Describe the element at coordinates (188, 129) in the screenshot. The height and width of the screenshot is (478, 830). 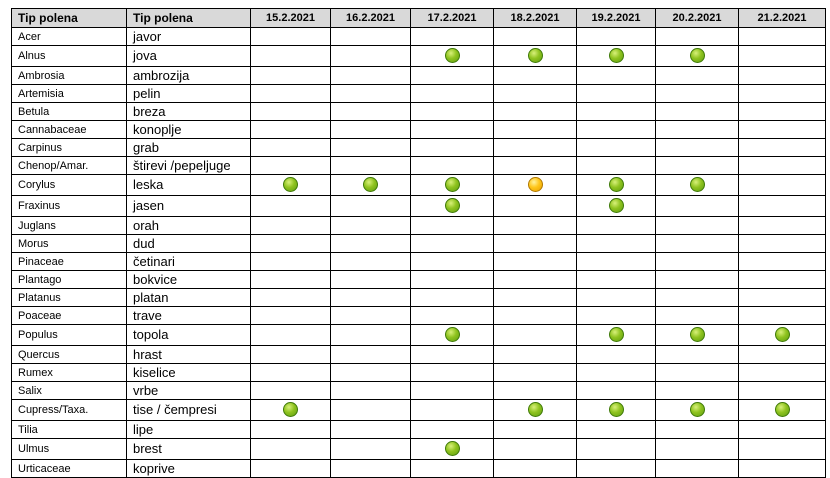
I see `local-name-cell: konoplje` at that location.